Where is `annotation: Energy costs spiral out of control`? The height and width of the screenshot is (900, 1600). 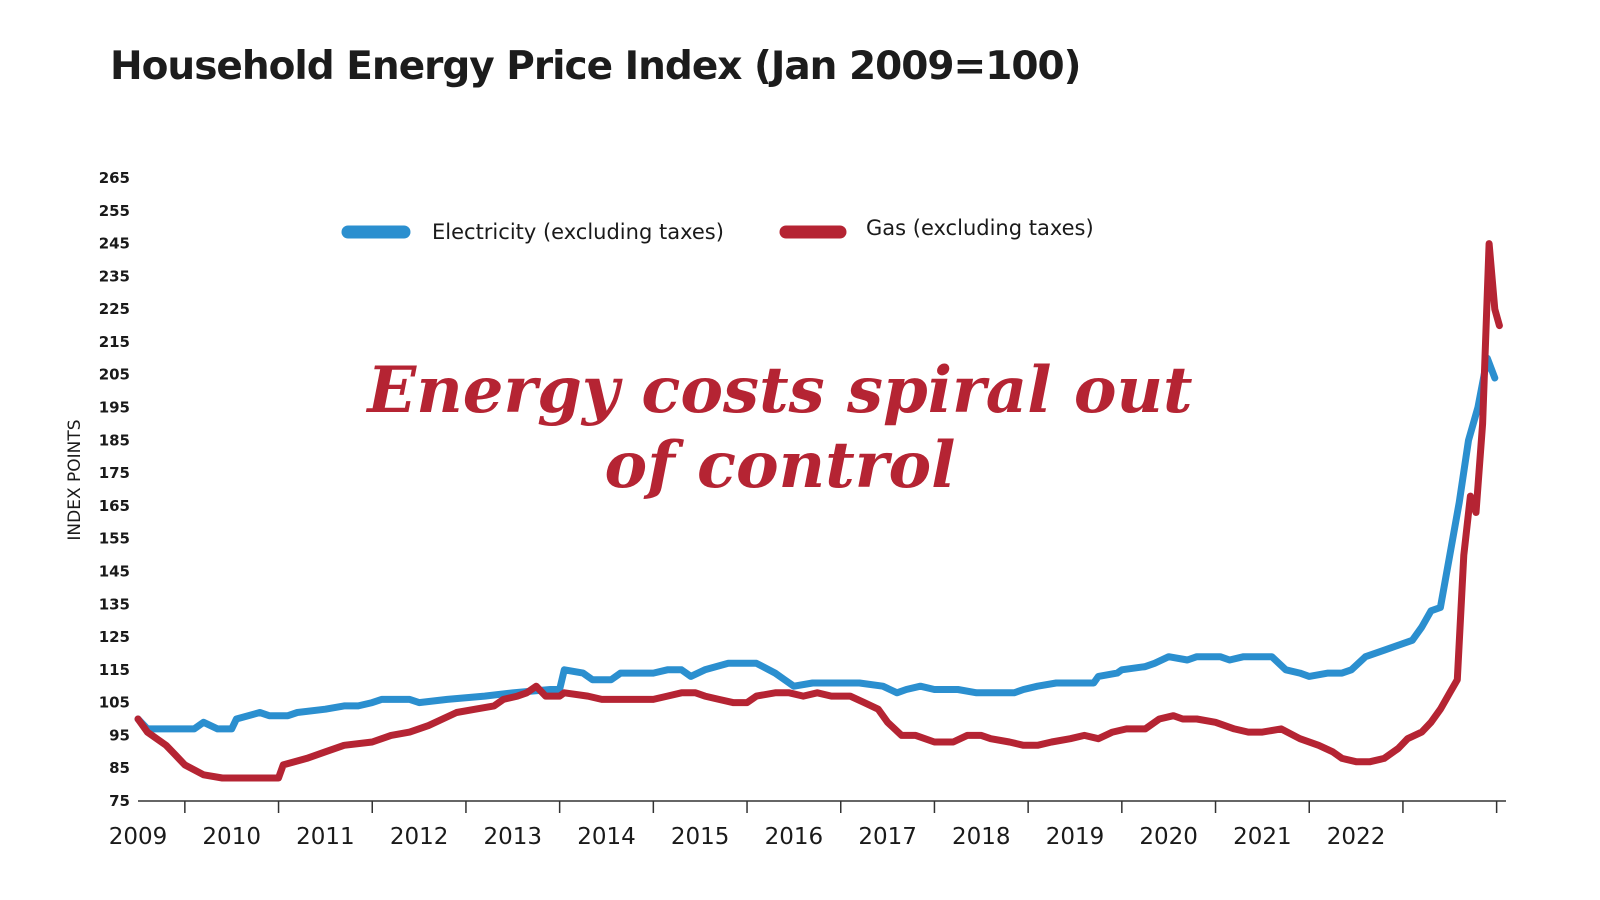
annotation: Energy costs spiral out of control is located at coordinates (778, 428).